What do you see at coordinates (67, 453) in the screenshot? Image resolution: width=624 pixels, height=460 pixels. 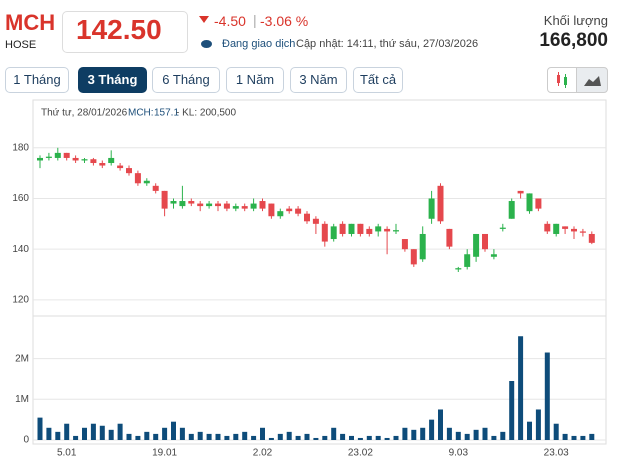 I see `x-tick-label: 5.01` at bounding box center [67, 453].